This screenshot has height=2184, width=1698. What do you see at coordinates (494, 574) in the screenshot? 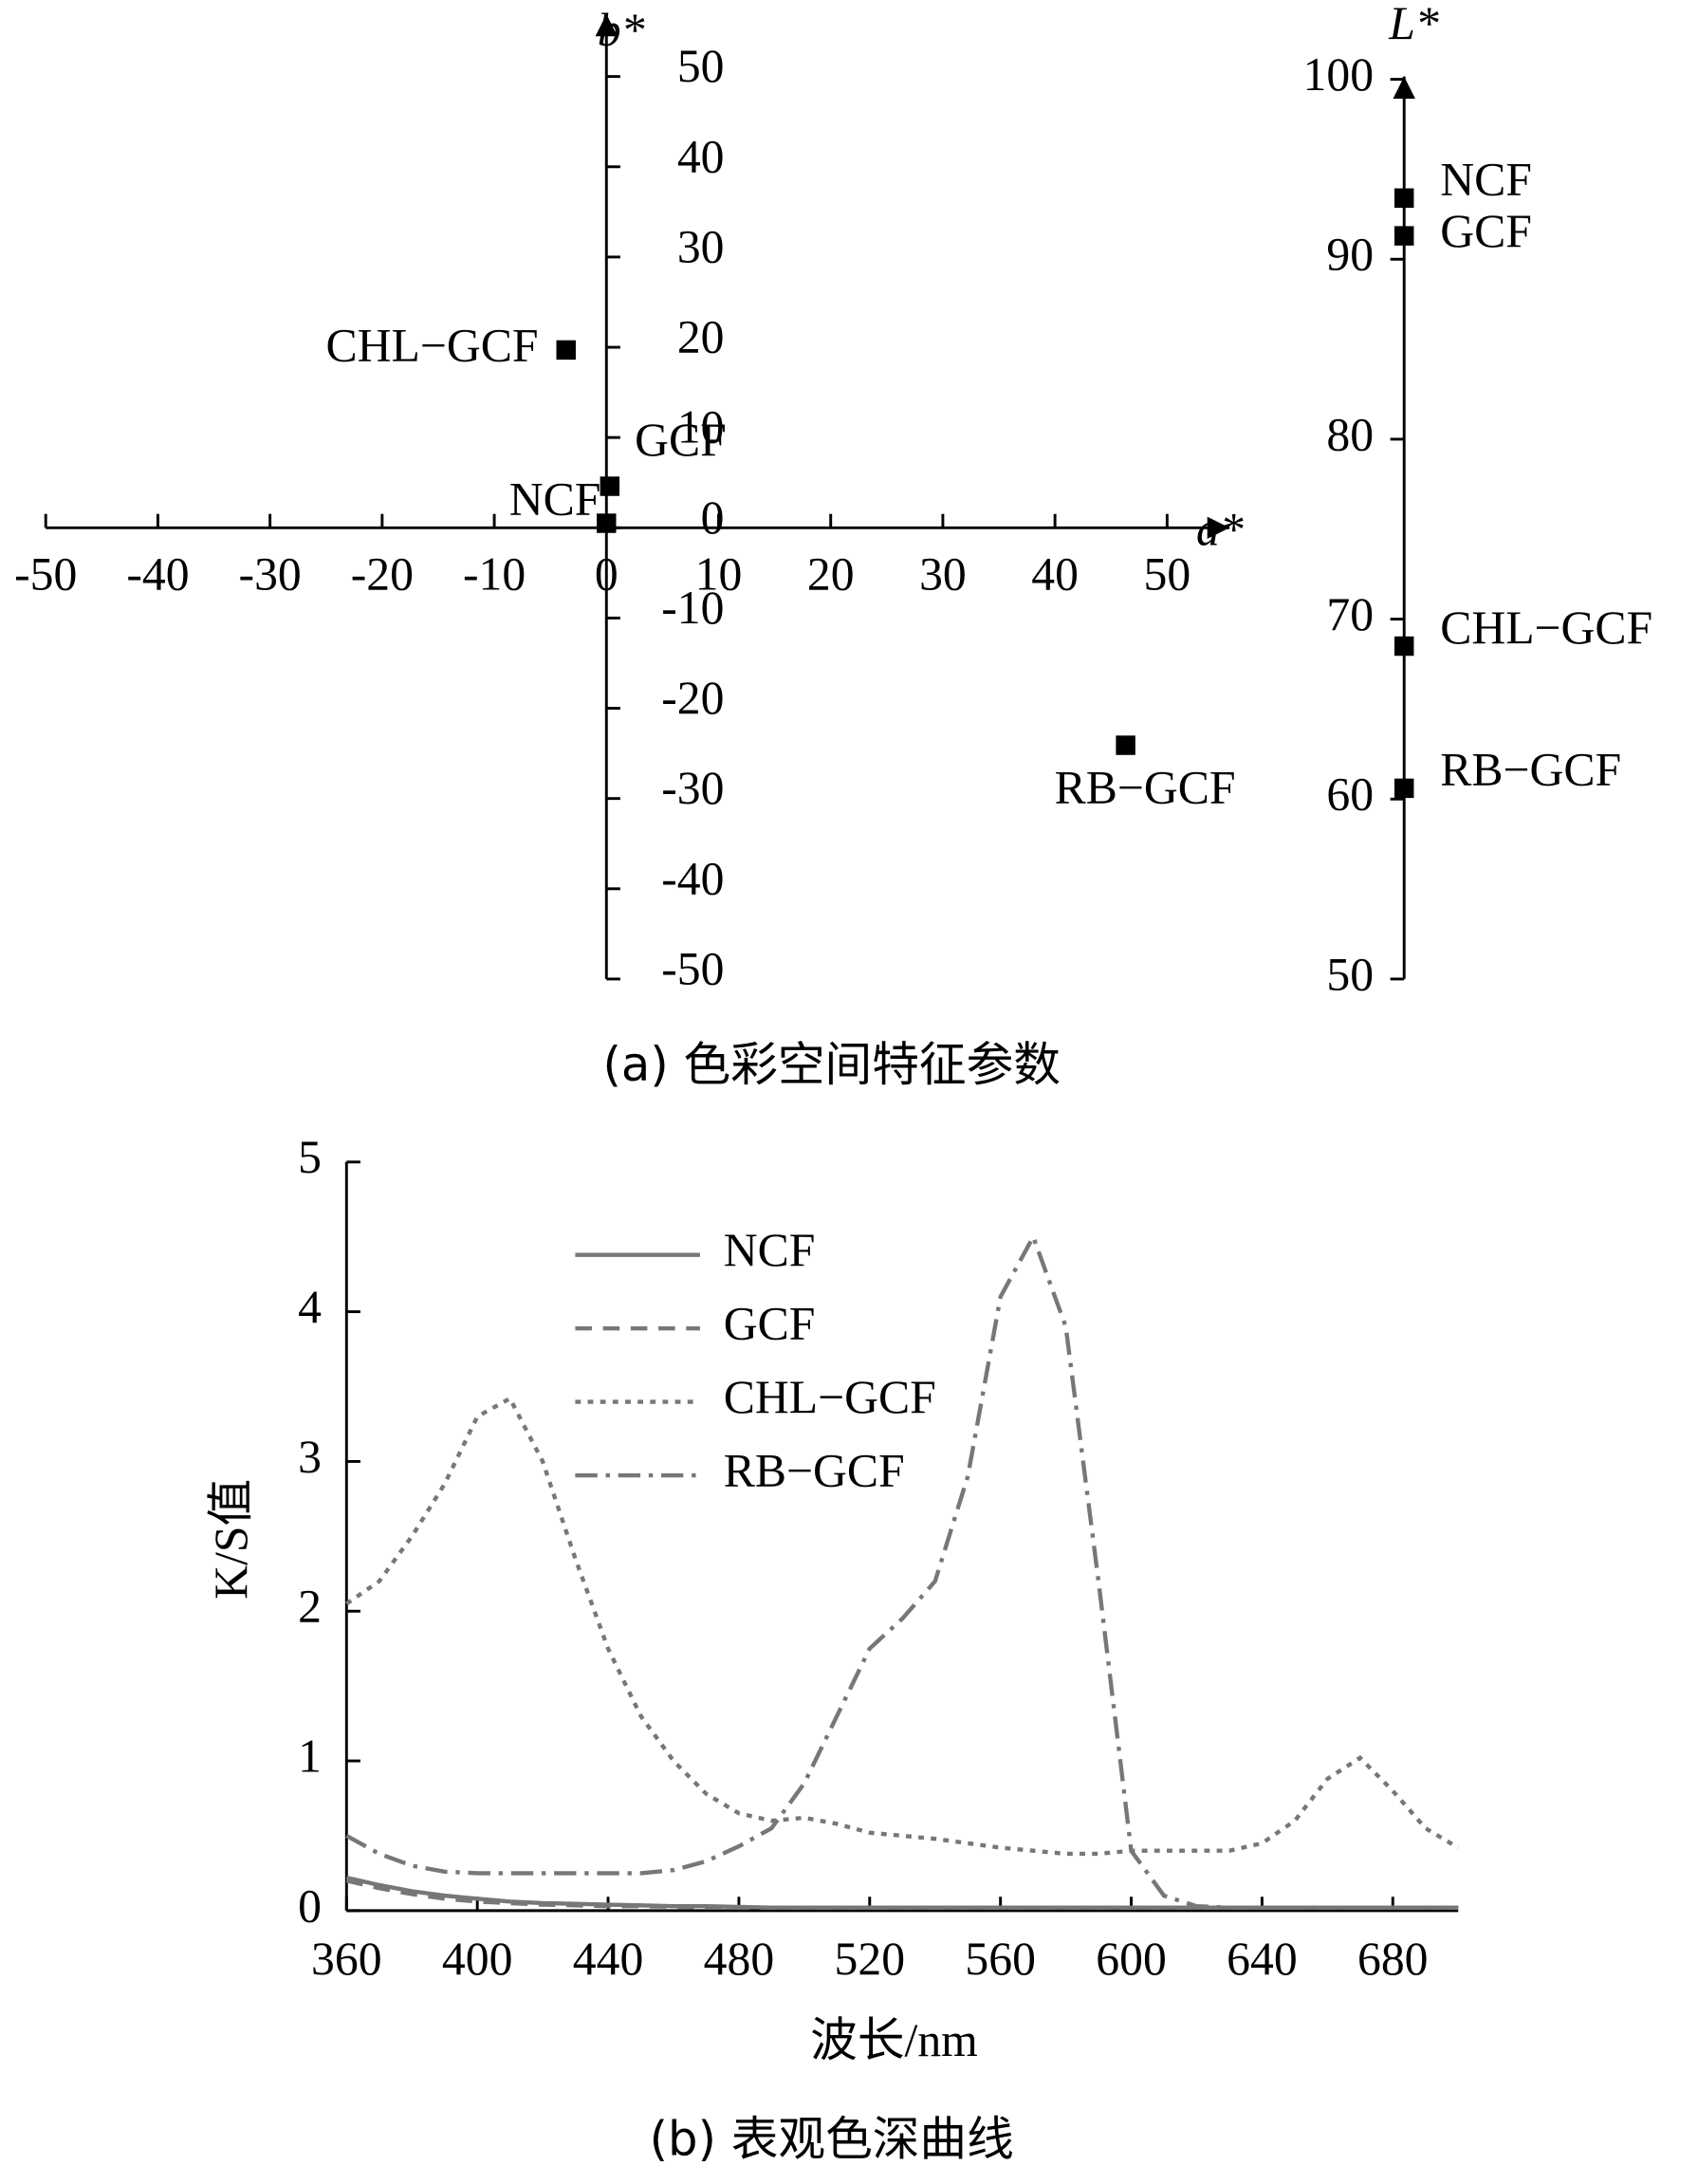
I see `x-tick-label: -10` at bounding box center [494, 574].